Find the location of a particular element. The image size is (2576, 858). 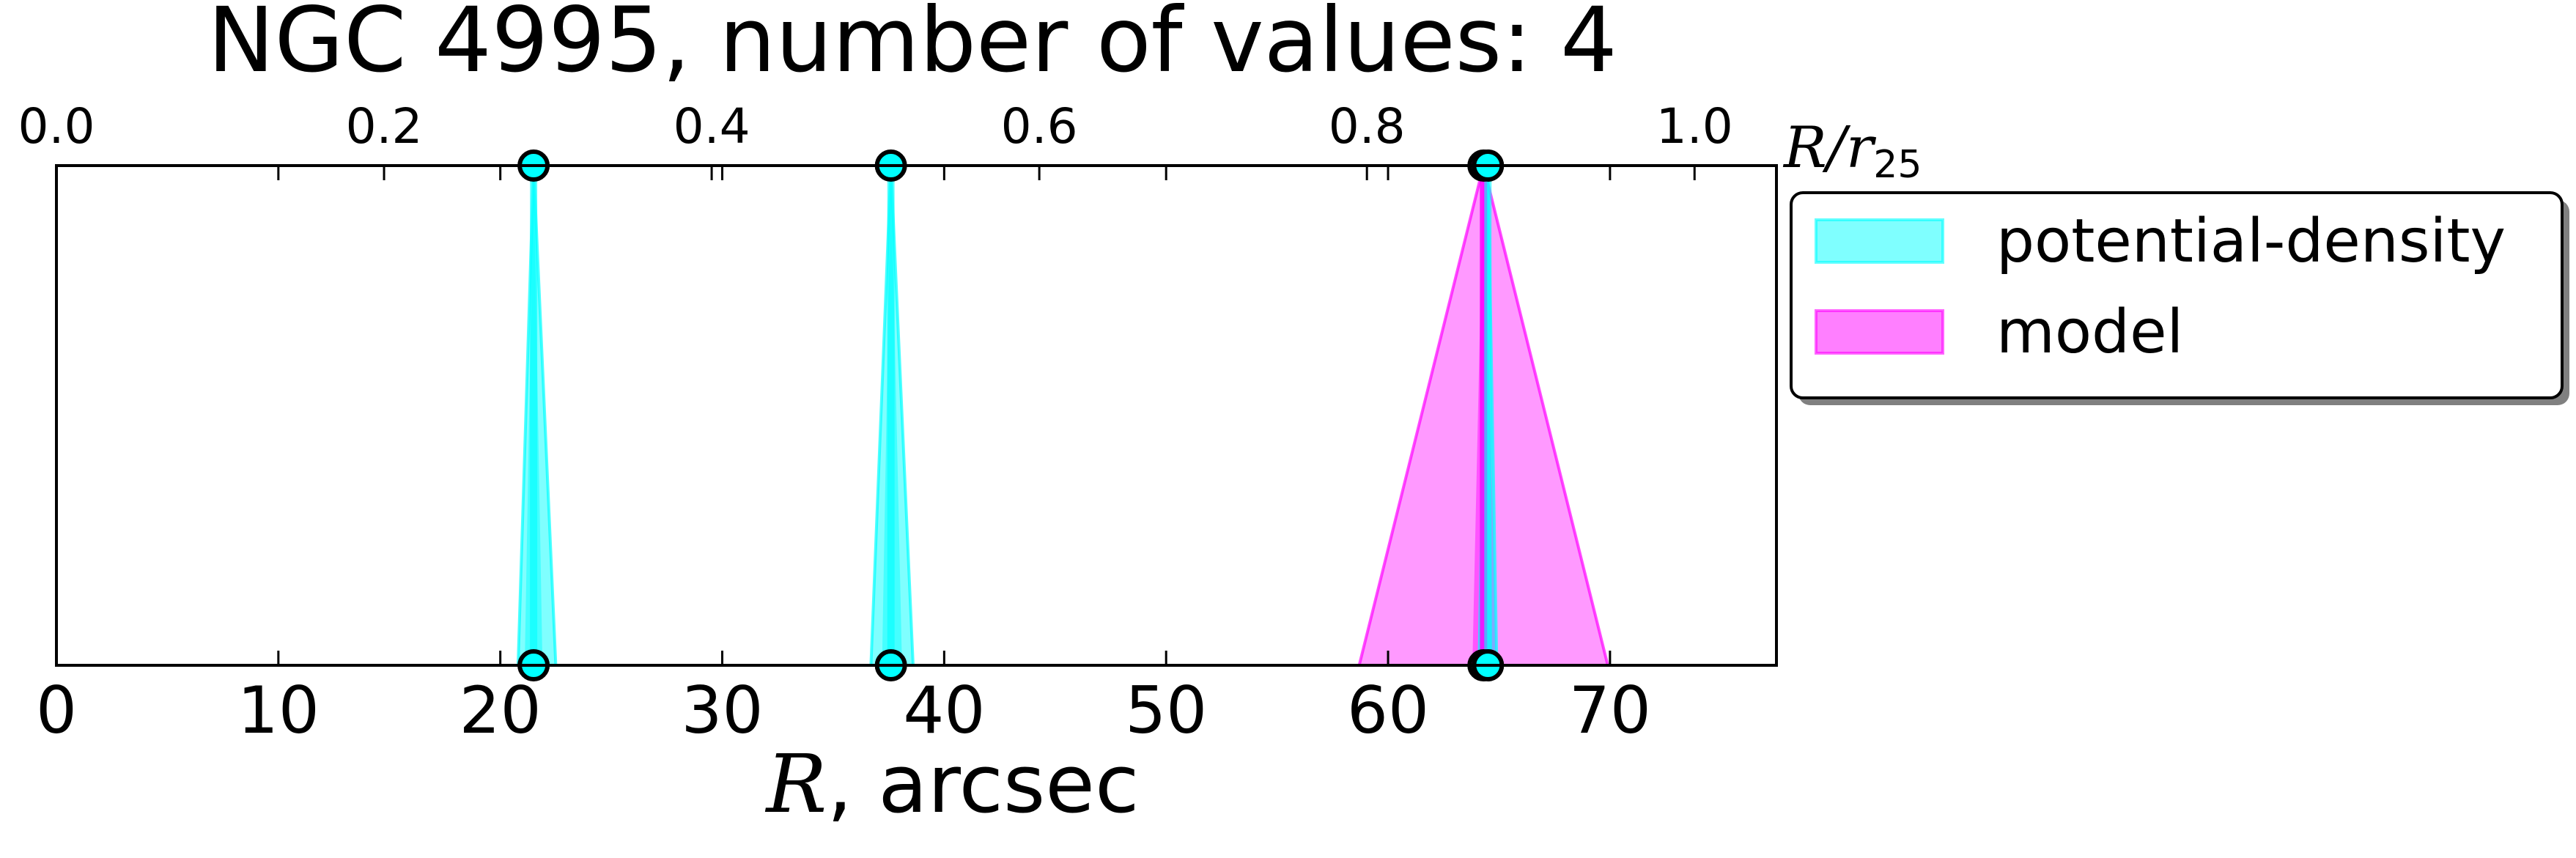

top-axis-label-var: R/r is located at coordinates (1829, 148).